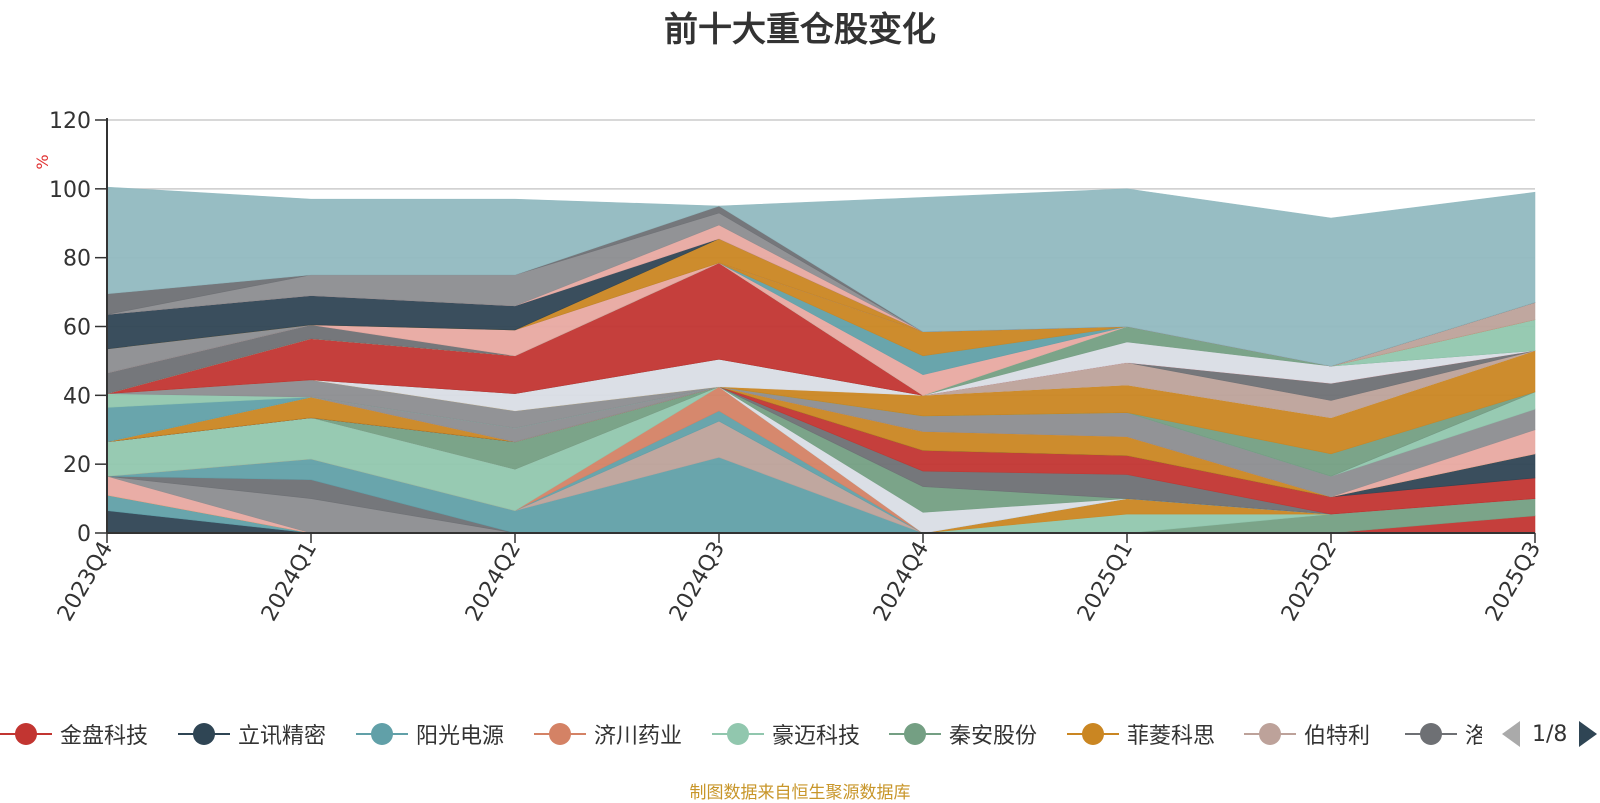 This screenshot has width=1600, height=803. I want to click on x-tick-label: 2024Q3, so click(697, 582).